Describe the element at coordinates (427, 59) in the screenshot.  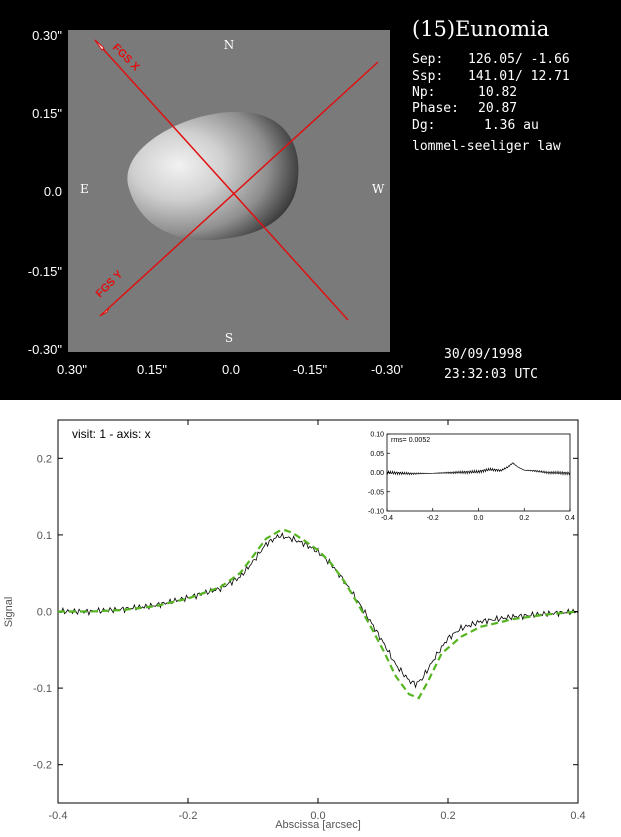
I see `info-label: Sep:` at that location.